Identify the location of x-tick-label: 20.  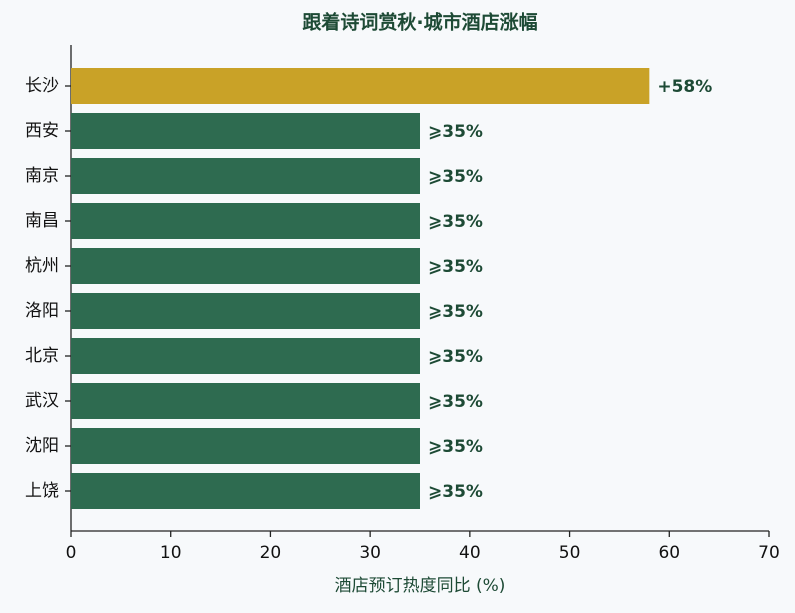
(271, 553).